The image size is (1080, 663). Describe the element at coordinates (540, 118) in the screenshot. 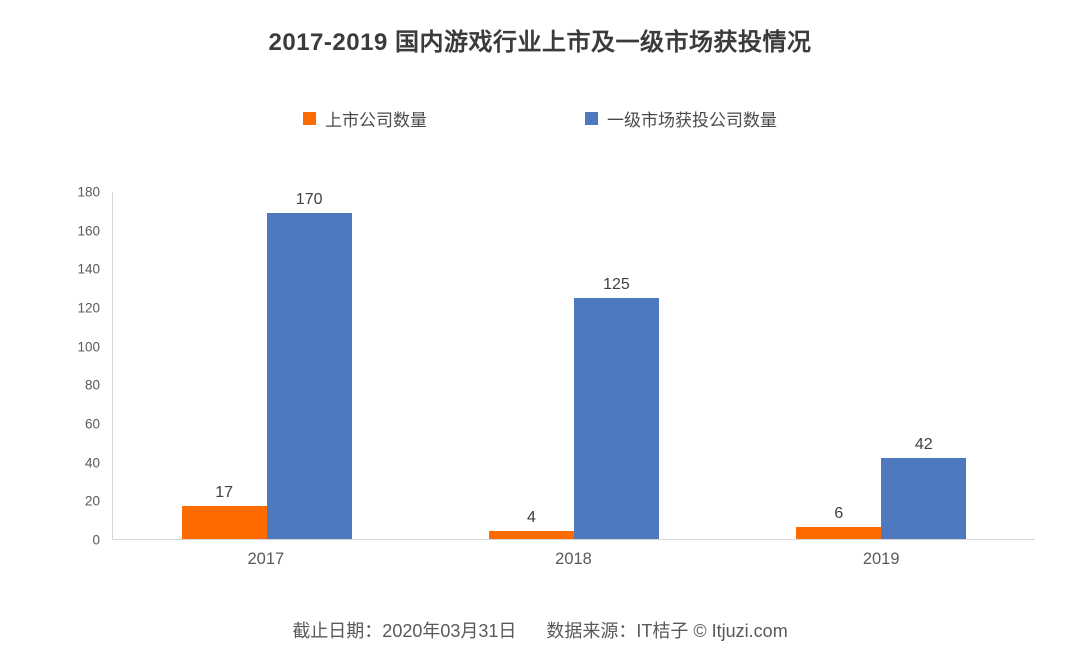

I see `legend: 上市公司数量 一级市场获投公司数量` at that location.